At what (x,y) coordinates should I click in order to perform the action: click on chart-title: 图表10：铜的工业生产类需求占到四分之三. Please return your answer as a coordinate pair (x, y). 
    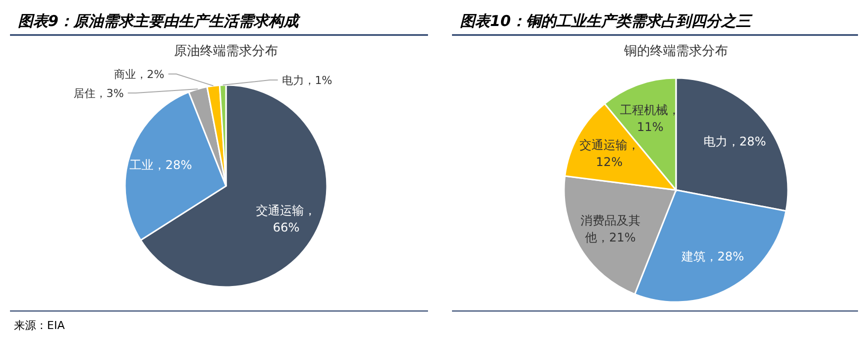
    Looking at the image, I should click on (606, 21).